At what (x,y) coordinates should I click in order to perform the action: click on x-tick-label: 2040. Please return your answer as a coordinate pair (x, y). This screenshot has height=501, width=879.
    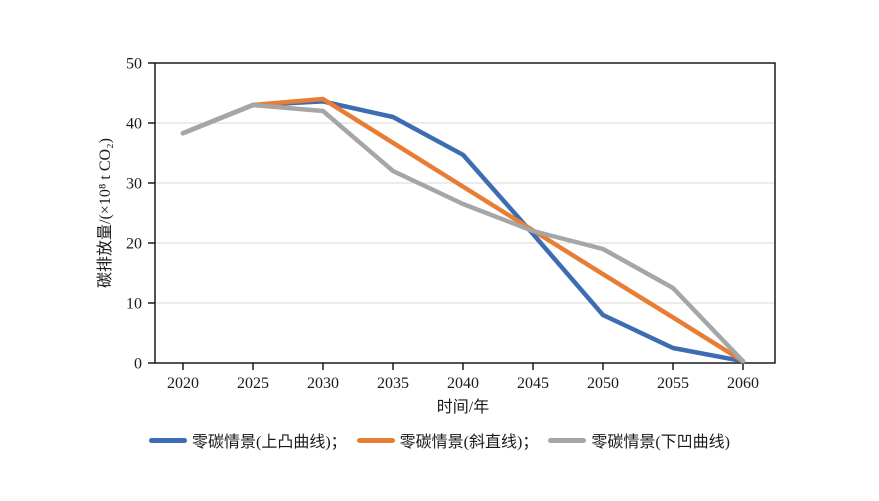
    Looking at the image, I should click on (463, 383).